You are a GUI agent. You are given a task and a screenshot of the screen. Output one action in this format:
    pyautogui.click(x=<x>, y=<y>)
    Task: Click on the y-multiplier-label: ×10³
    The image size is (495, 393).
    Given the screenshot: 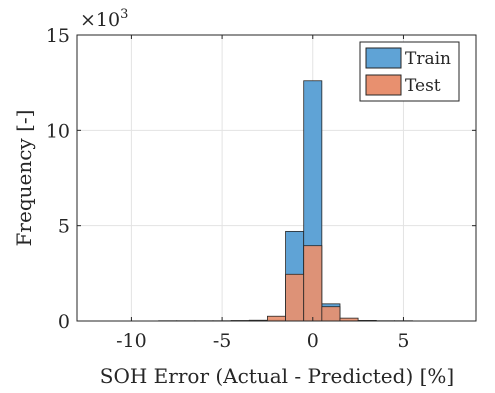 What is the action you would take?
    pyautogui.click(x=104, y=19)
    